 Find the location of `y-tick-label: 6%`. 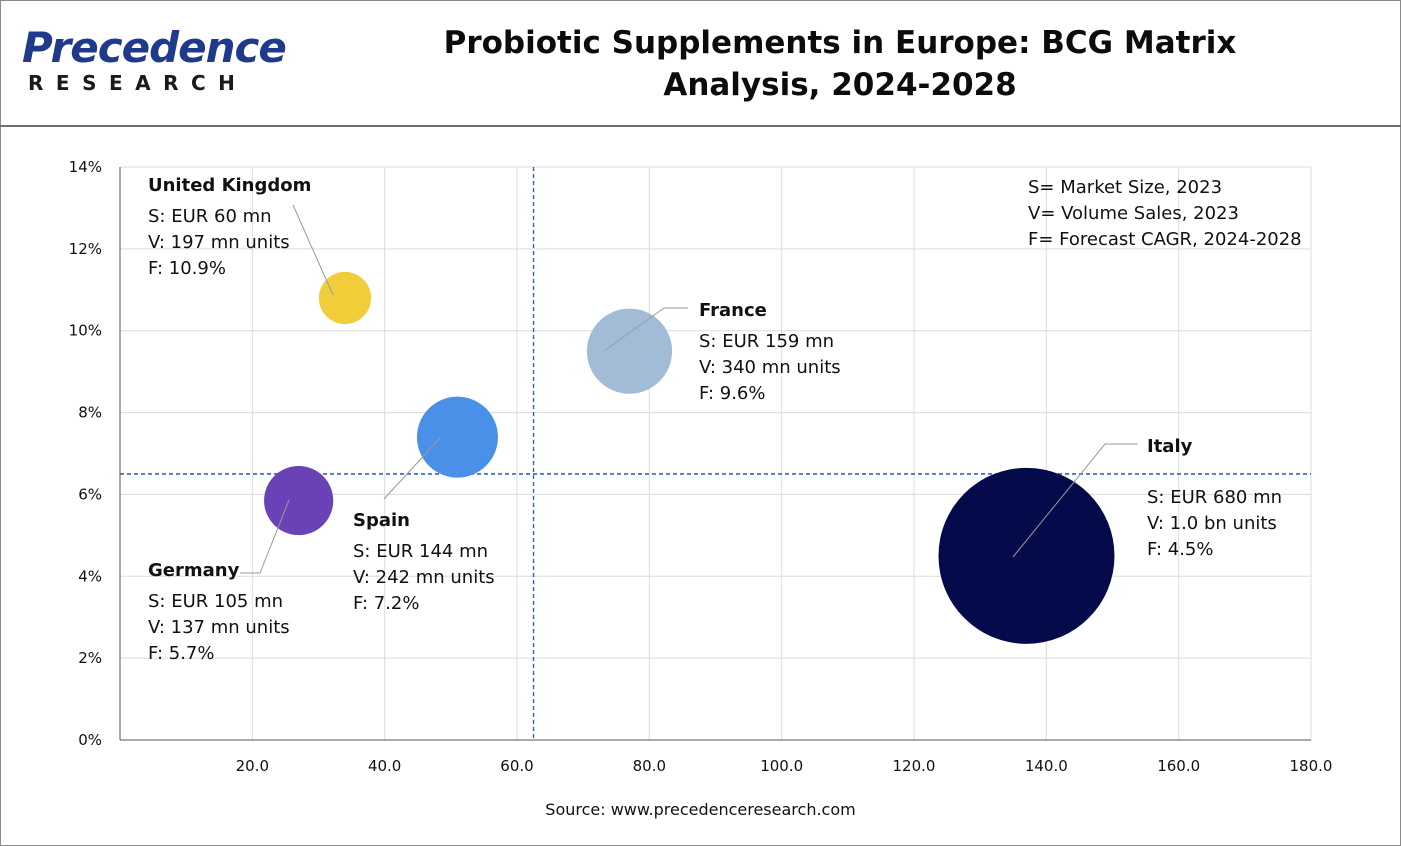

y-tick-label: 6% is located at coordinates (90, 494).